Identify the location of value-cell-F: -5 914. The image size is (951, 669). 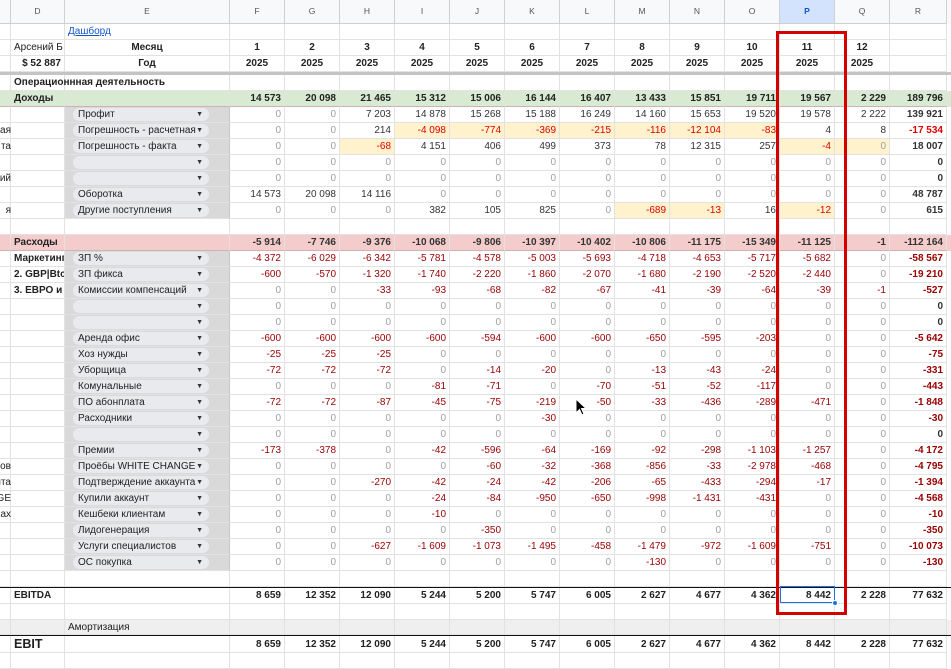
(257, 243).